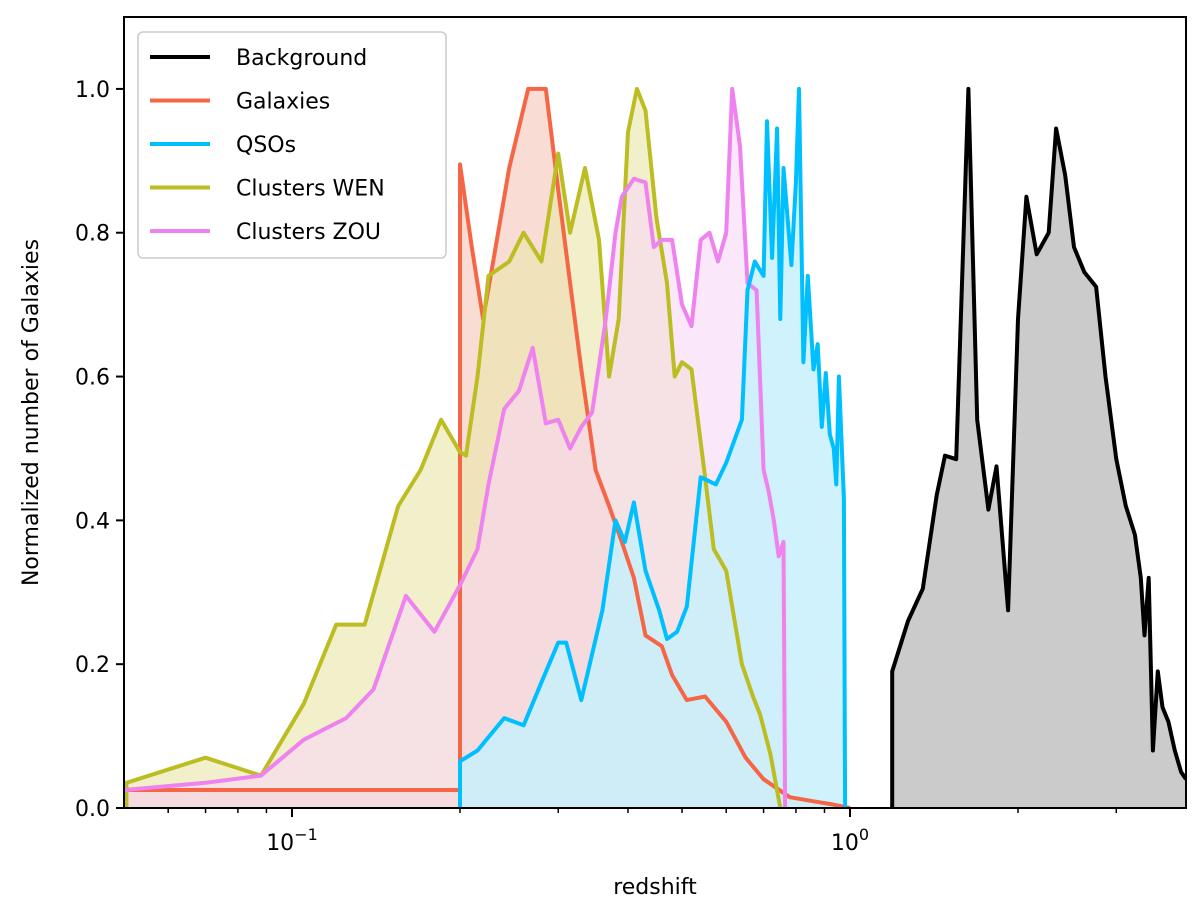 The height and width of the screenshot is (921, 1200). I want to click on legend-label-clusters-wen: Clusters WEN, so click(310, 189).